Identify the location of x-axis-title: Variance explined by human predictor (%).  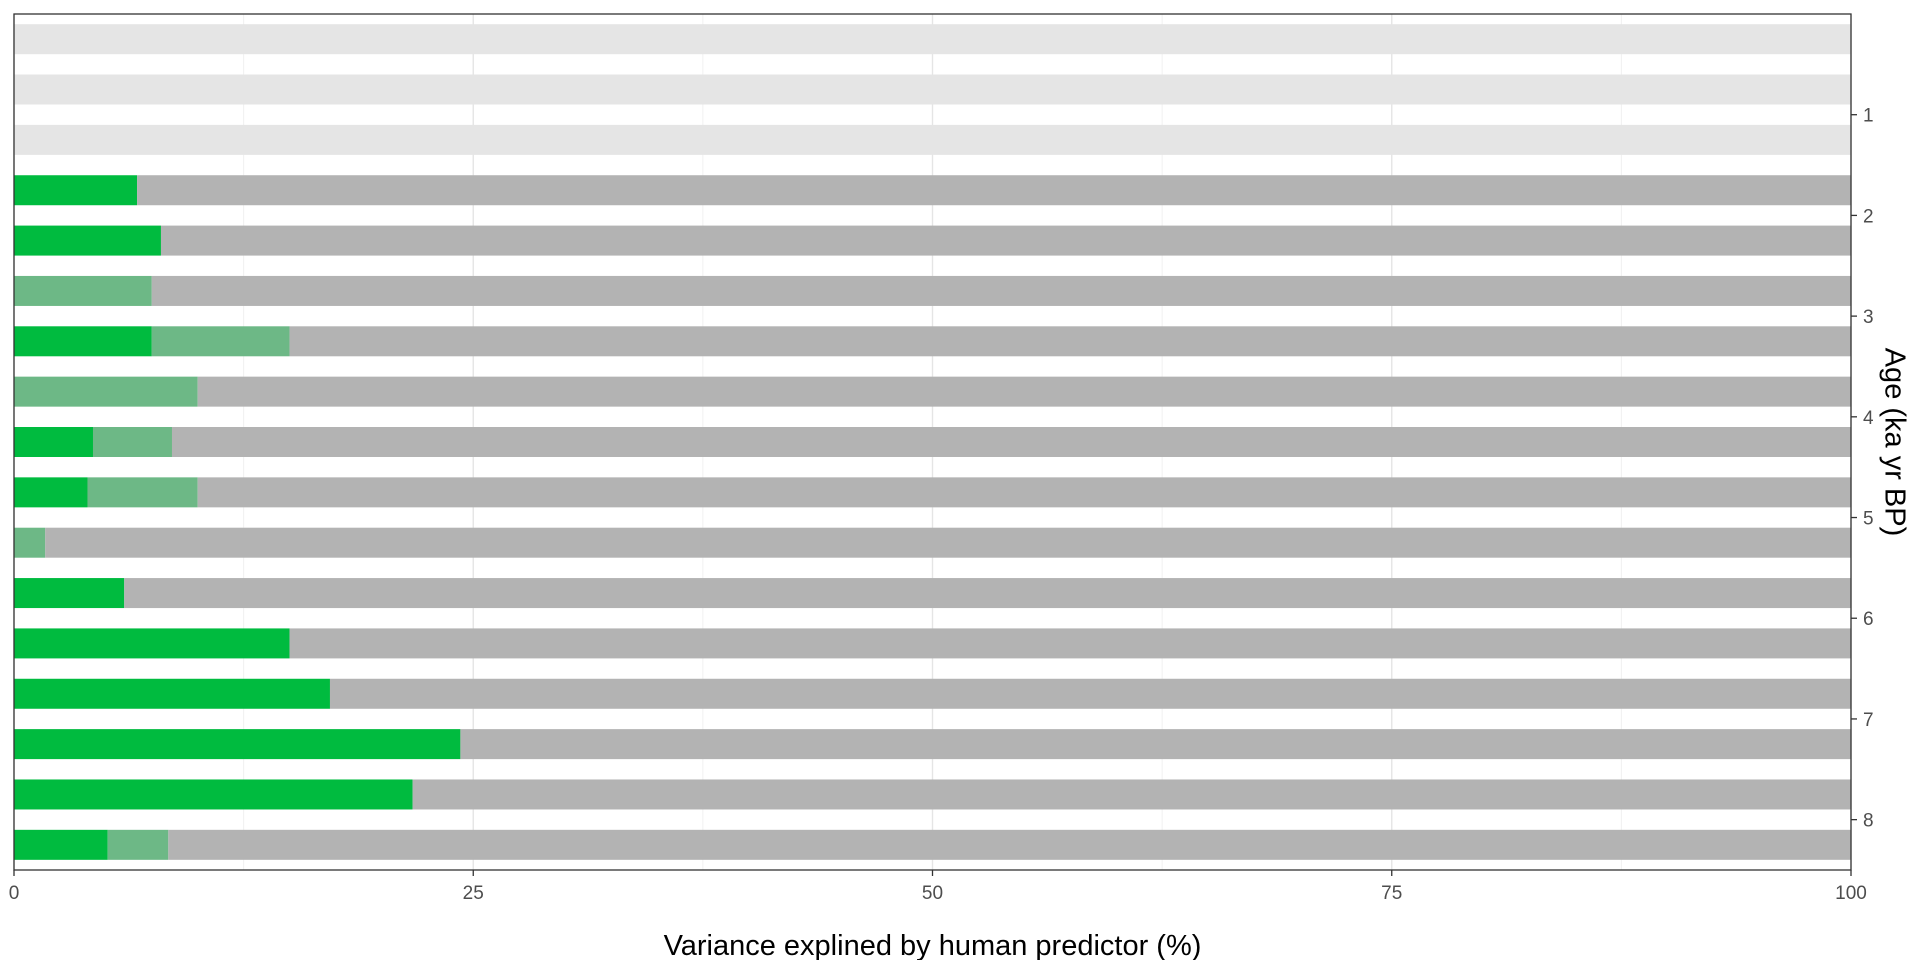
(933, 945).